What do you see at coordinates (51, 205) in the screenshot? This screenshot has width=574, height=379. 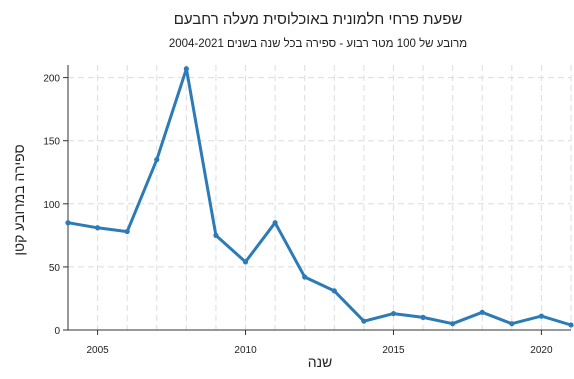 I see `y-tick-label: 100` at bounding box center [51, 205].